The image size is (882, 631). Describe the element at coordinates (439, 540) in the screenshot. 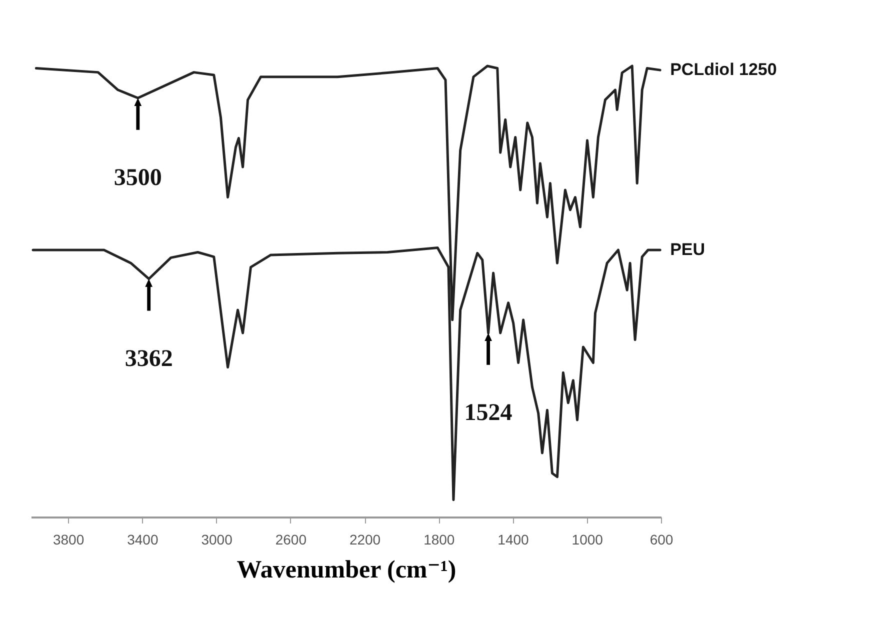

I see `x-tick-label: 1800` at that location.